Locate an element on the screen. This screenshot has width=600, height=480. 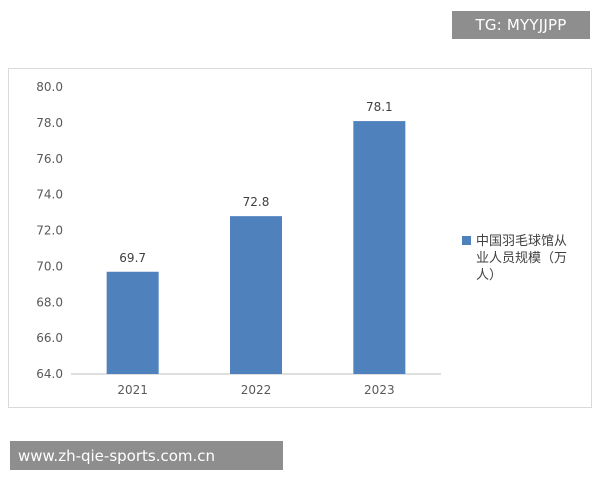
y-tick-label: 80.0 is located at coordinates (49, 87).